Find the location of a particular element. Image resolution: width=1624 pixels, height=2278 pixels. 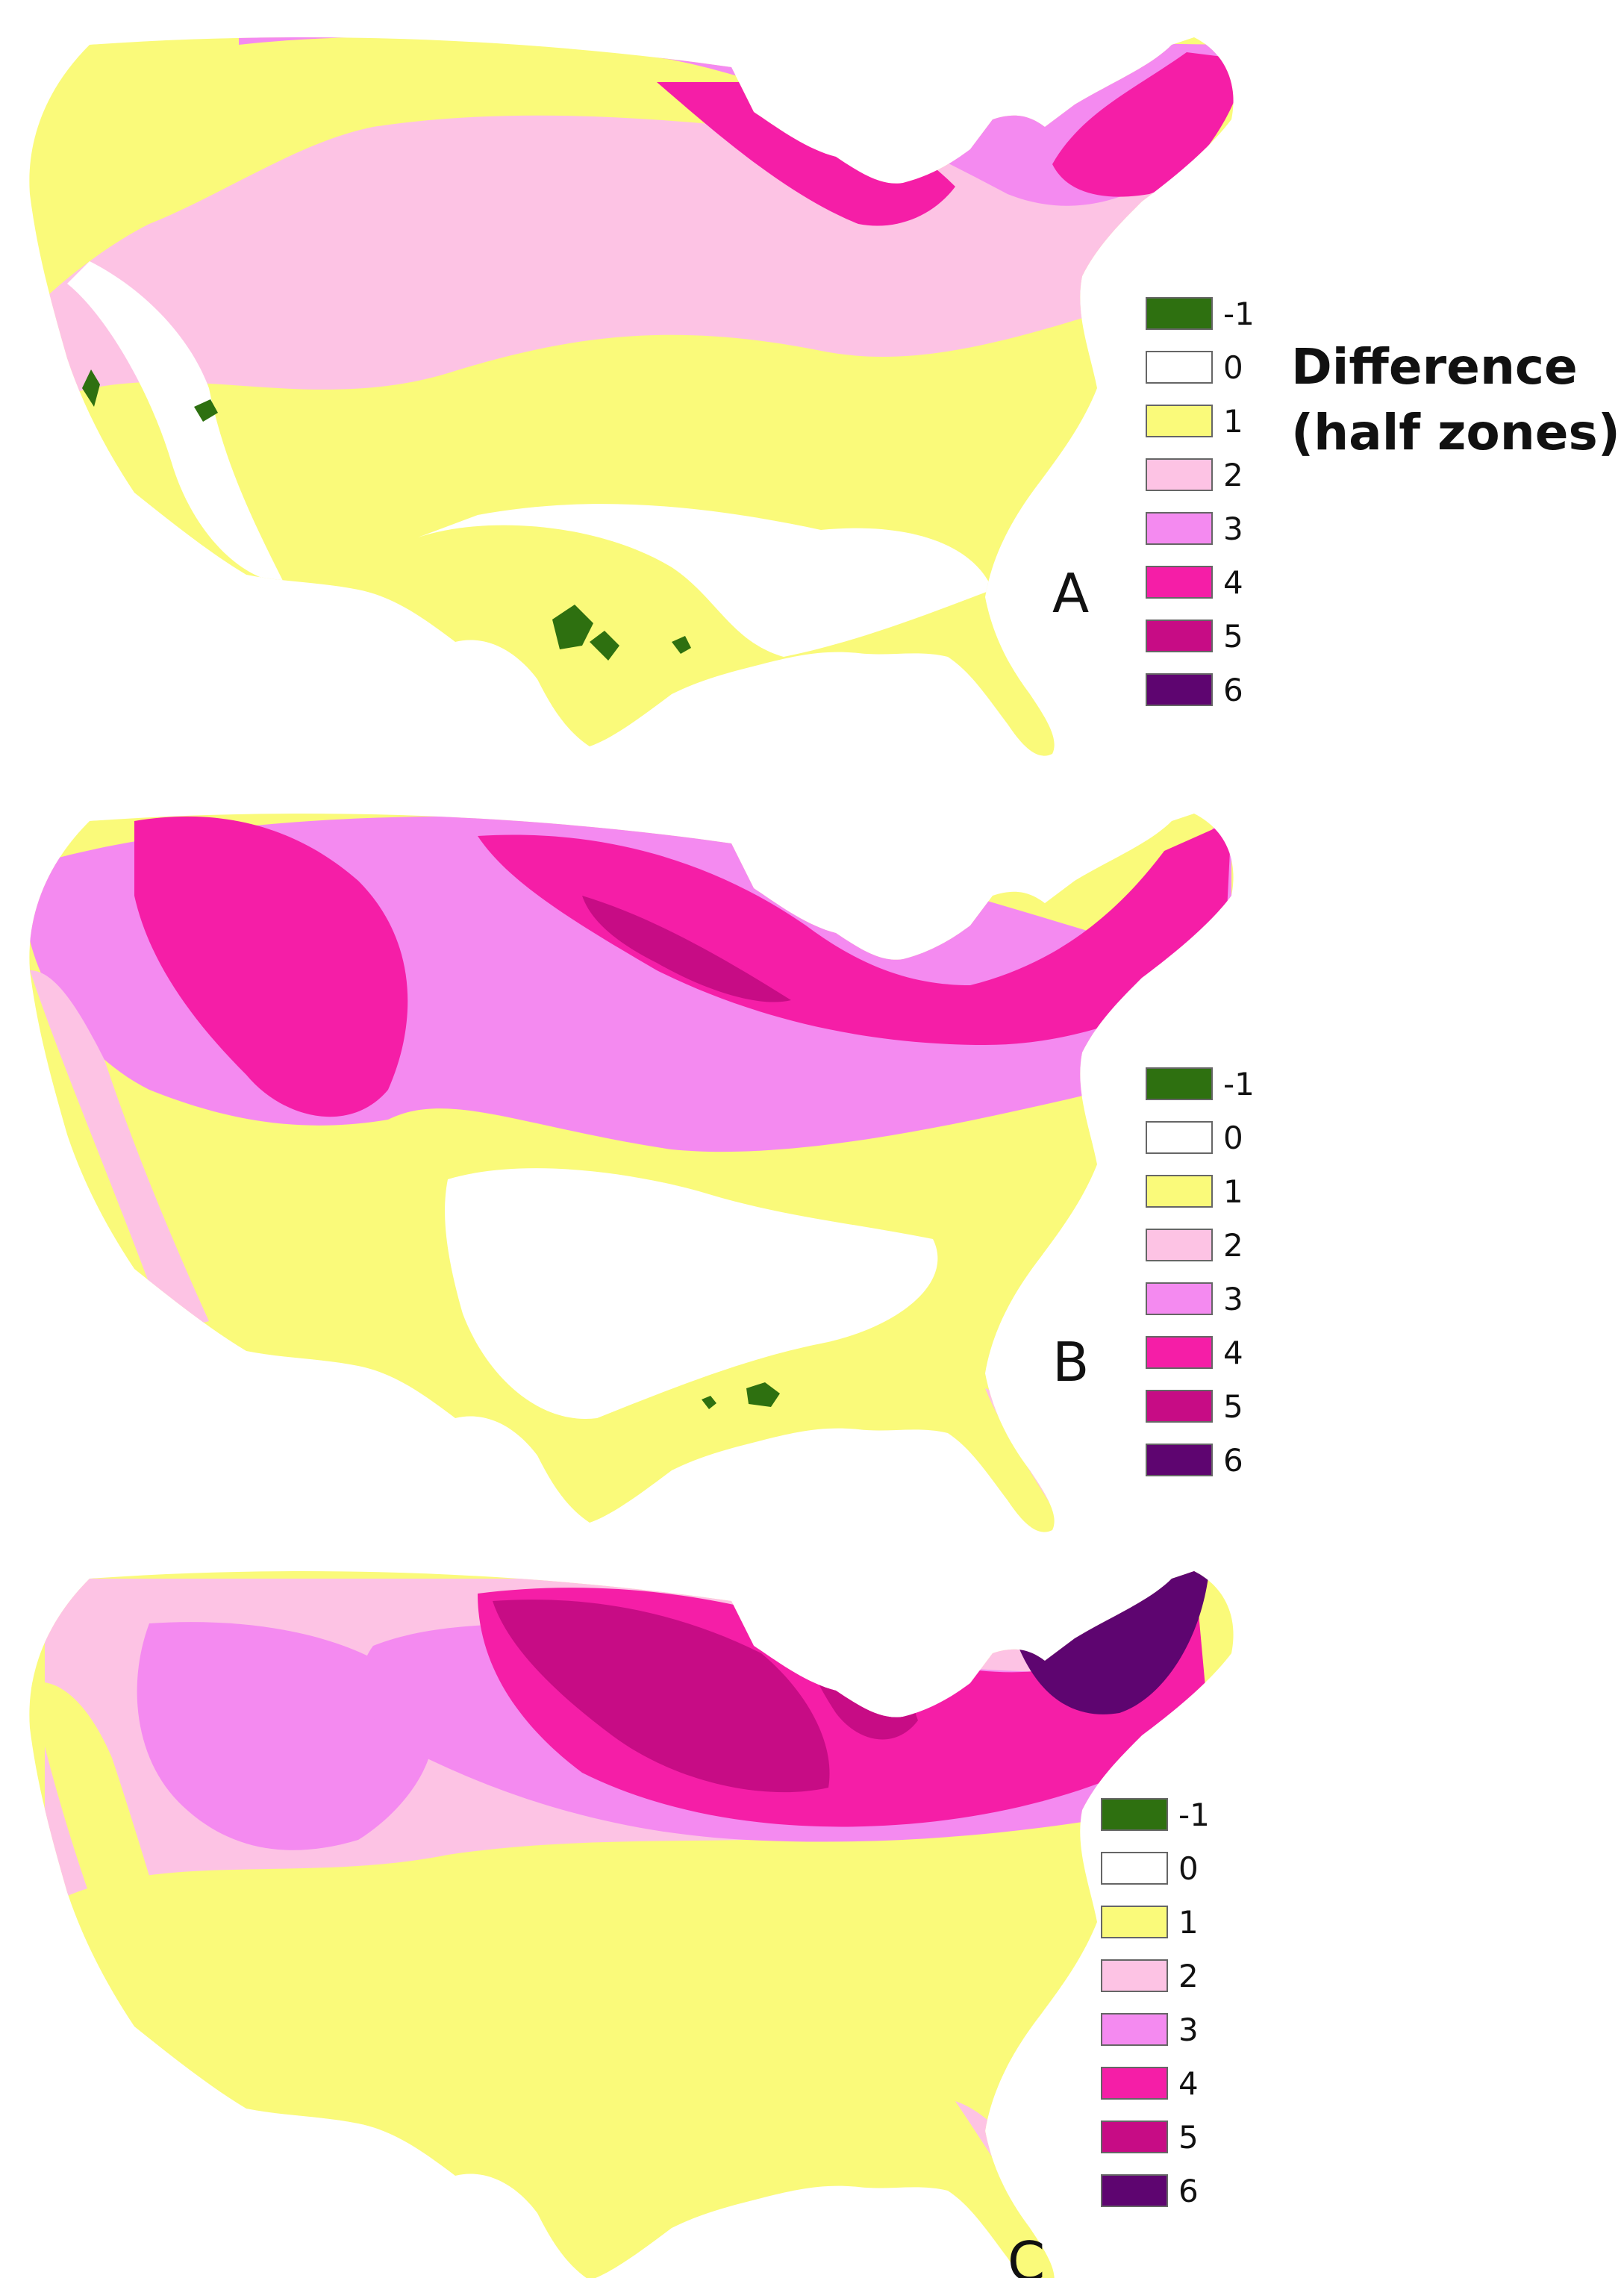

panel-letter-a: A is located at coordinates (1070, 593).